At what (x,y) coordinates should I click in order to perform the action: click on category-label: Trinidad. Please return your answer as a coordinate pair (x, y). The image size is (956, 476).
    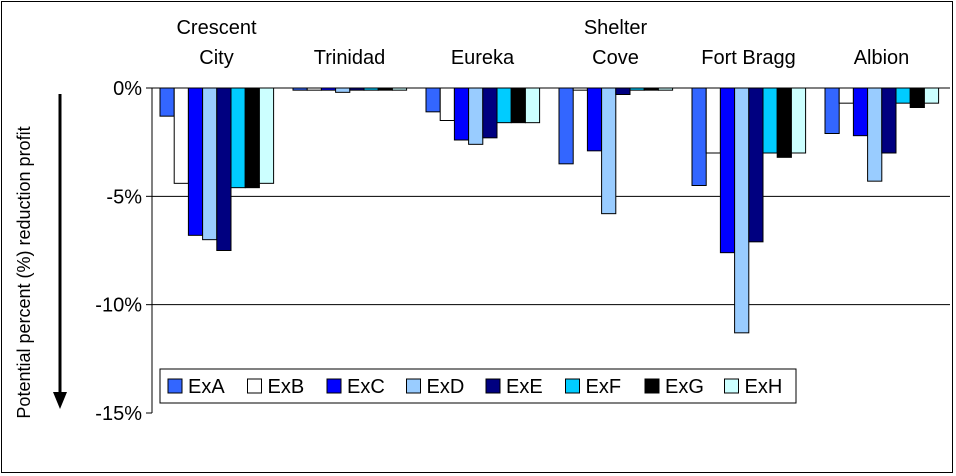
    Looking at the image, I should click on (350, 58).